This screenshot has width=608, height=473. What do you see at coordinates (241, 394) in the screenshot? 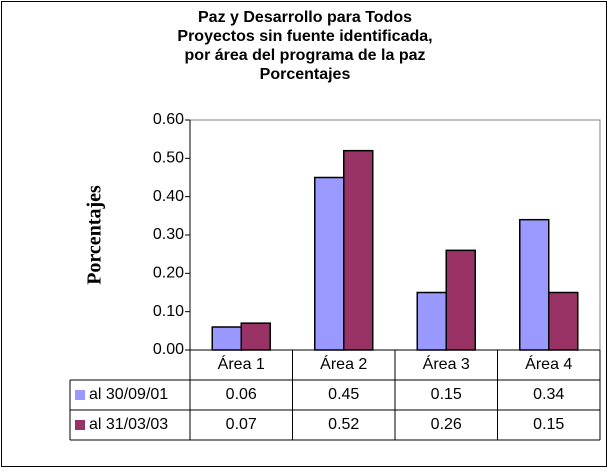
I see `table-value: 0.06` at bounding box center [241, 394].